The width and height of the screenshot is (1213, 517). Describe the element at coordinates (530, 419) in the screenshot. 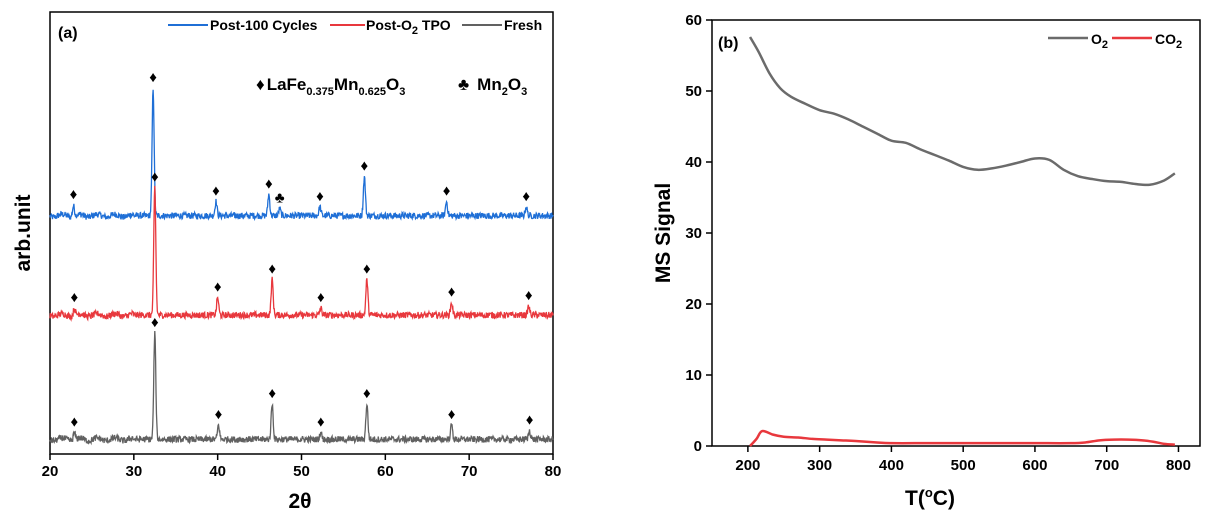

I see `diamond-marker-fresh-7: ♦` at that location.